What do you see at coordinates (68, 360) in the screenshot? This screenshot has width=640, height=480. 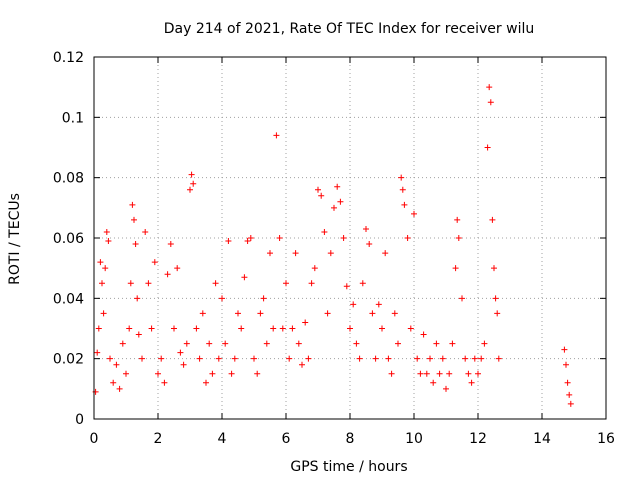 I see `y-tick-label: 0.02` at bounding box center [68, 360].